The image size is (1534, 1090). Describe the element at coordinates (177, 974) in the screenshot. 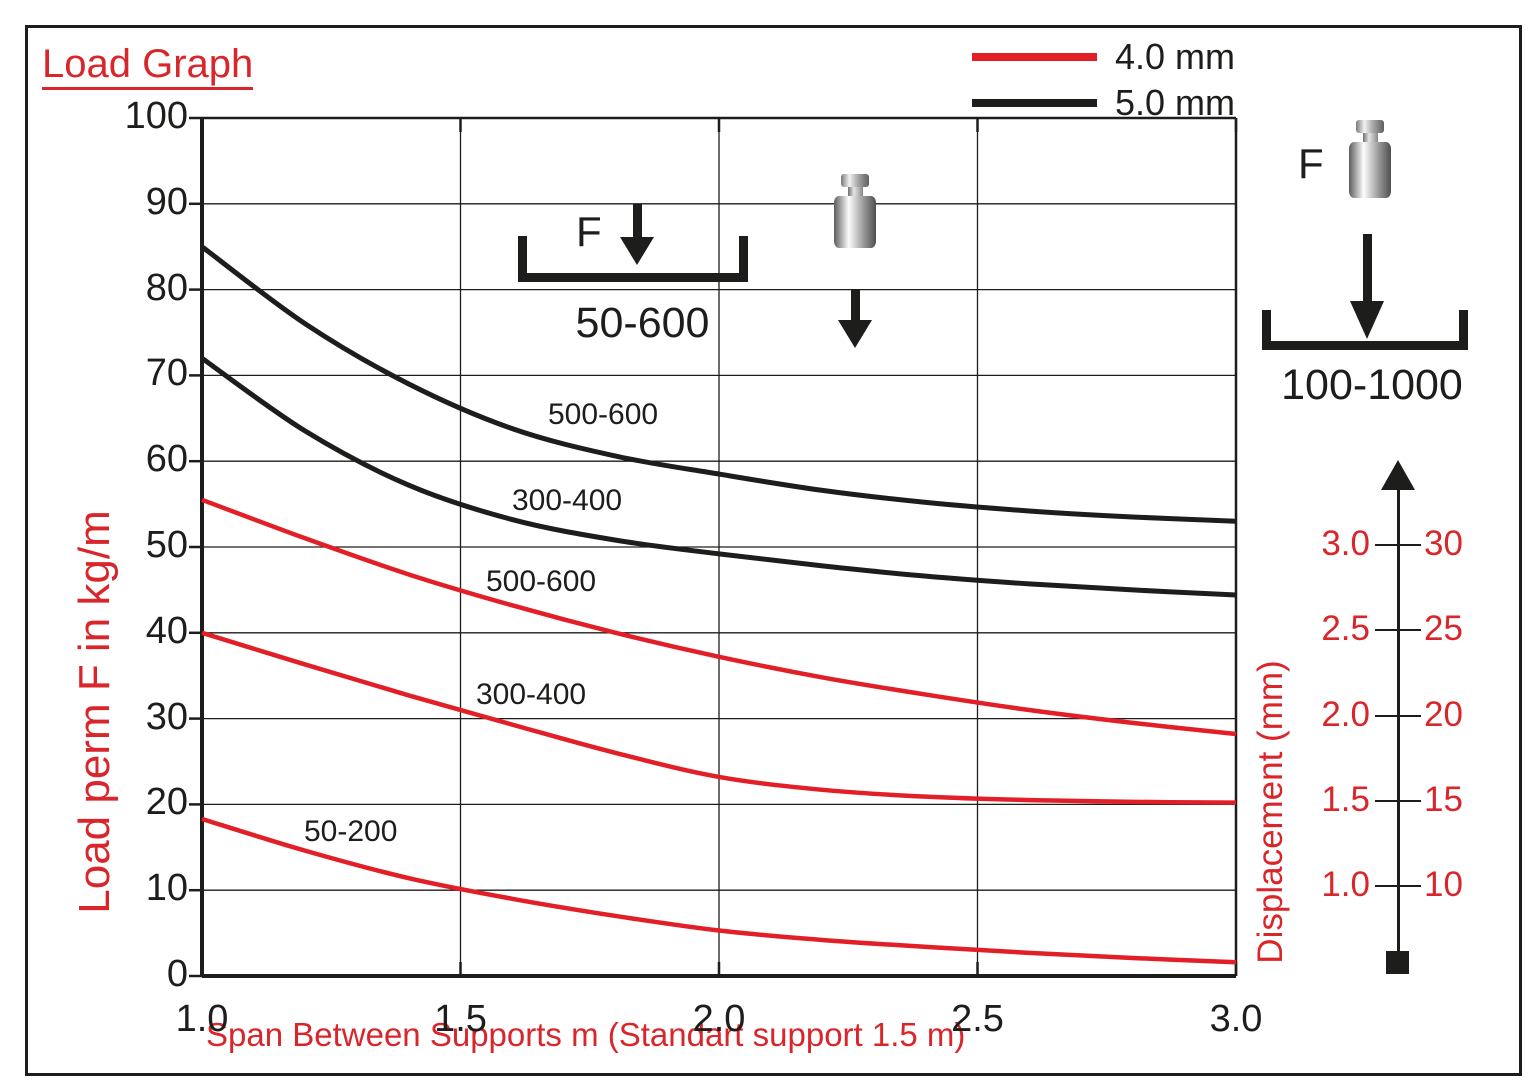

I see `y-tick-label-0: 0` at that location.